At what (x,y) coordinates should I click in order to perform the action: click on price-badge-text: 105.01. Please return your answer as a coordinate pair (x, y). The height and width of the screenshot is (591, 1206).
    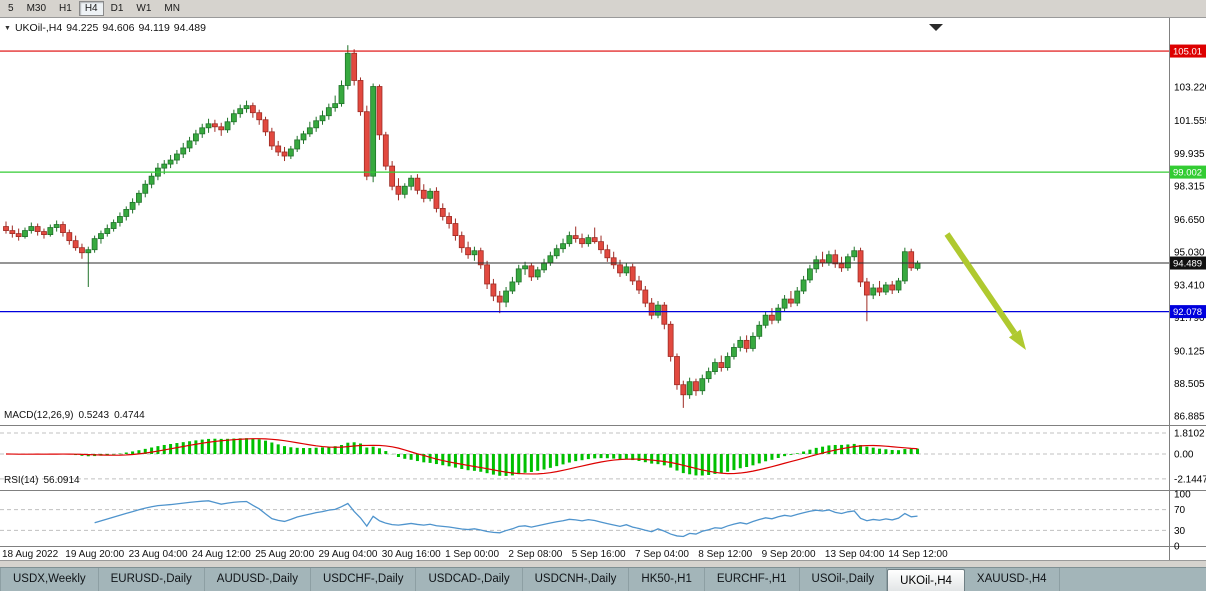
    Looking at the image, I should click on (1187, 52).